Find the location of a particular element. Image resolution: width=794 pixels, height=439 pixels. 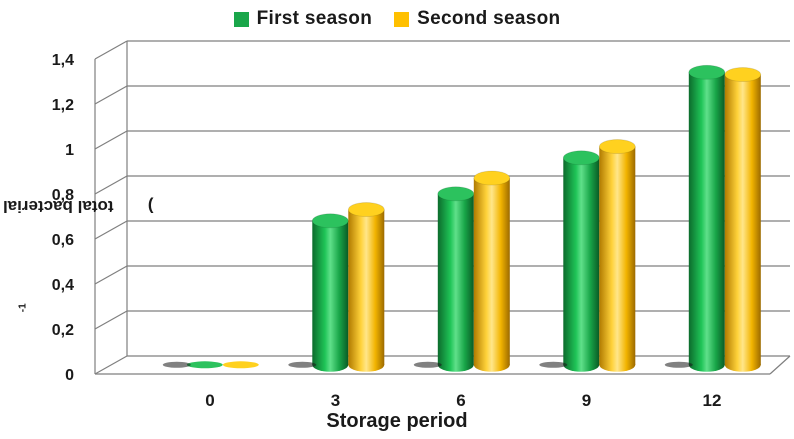

y-tick-label: 0,6 is located at coordinates (63, 240).